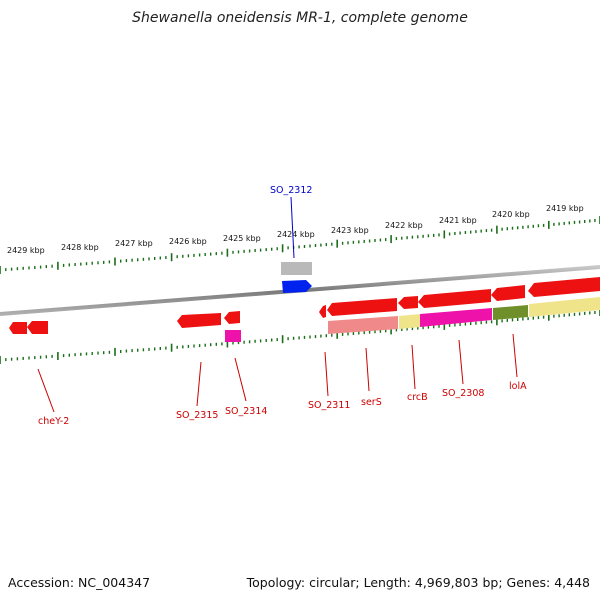 The image size is (600, 600). I want to click on gene-so-2314-arrow, so click(232, 317).